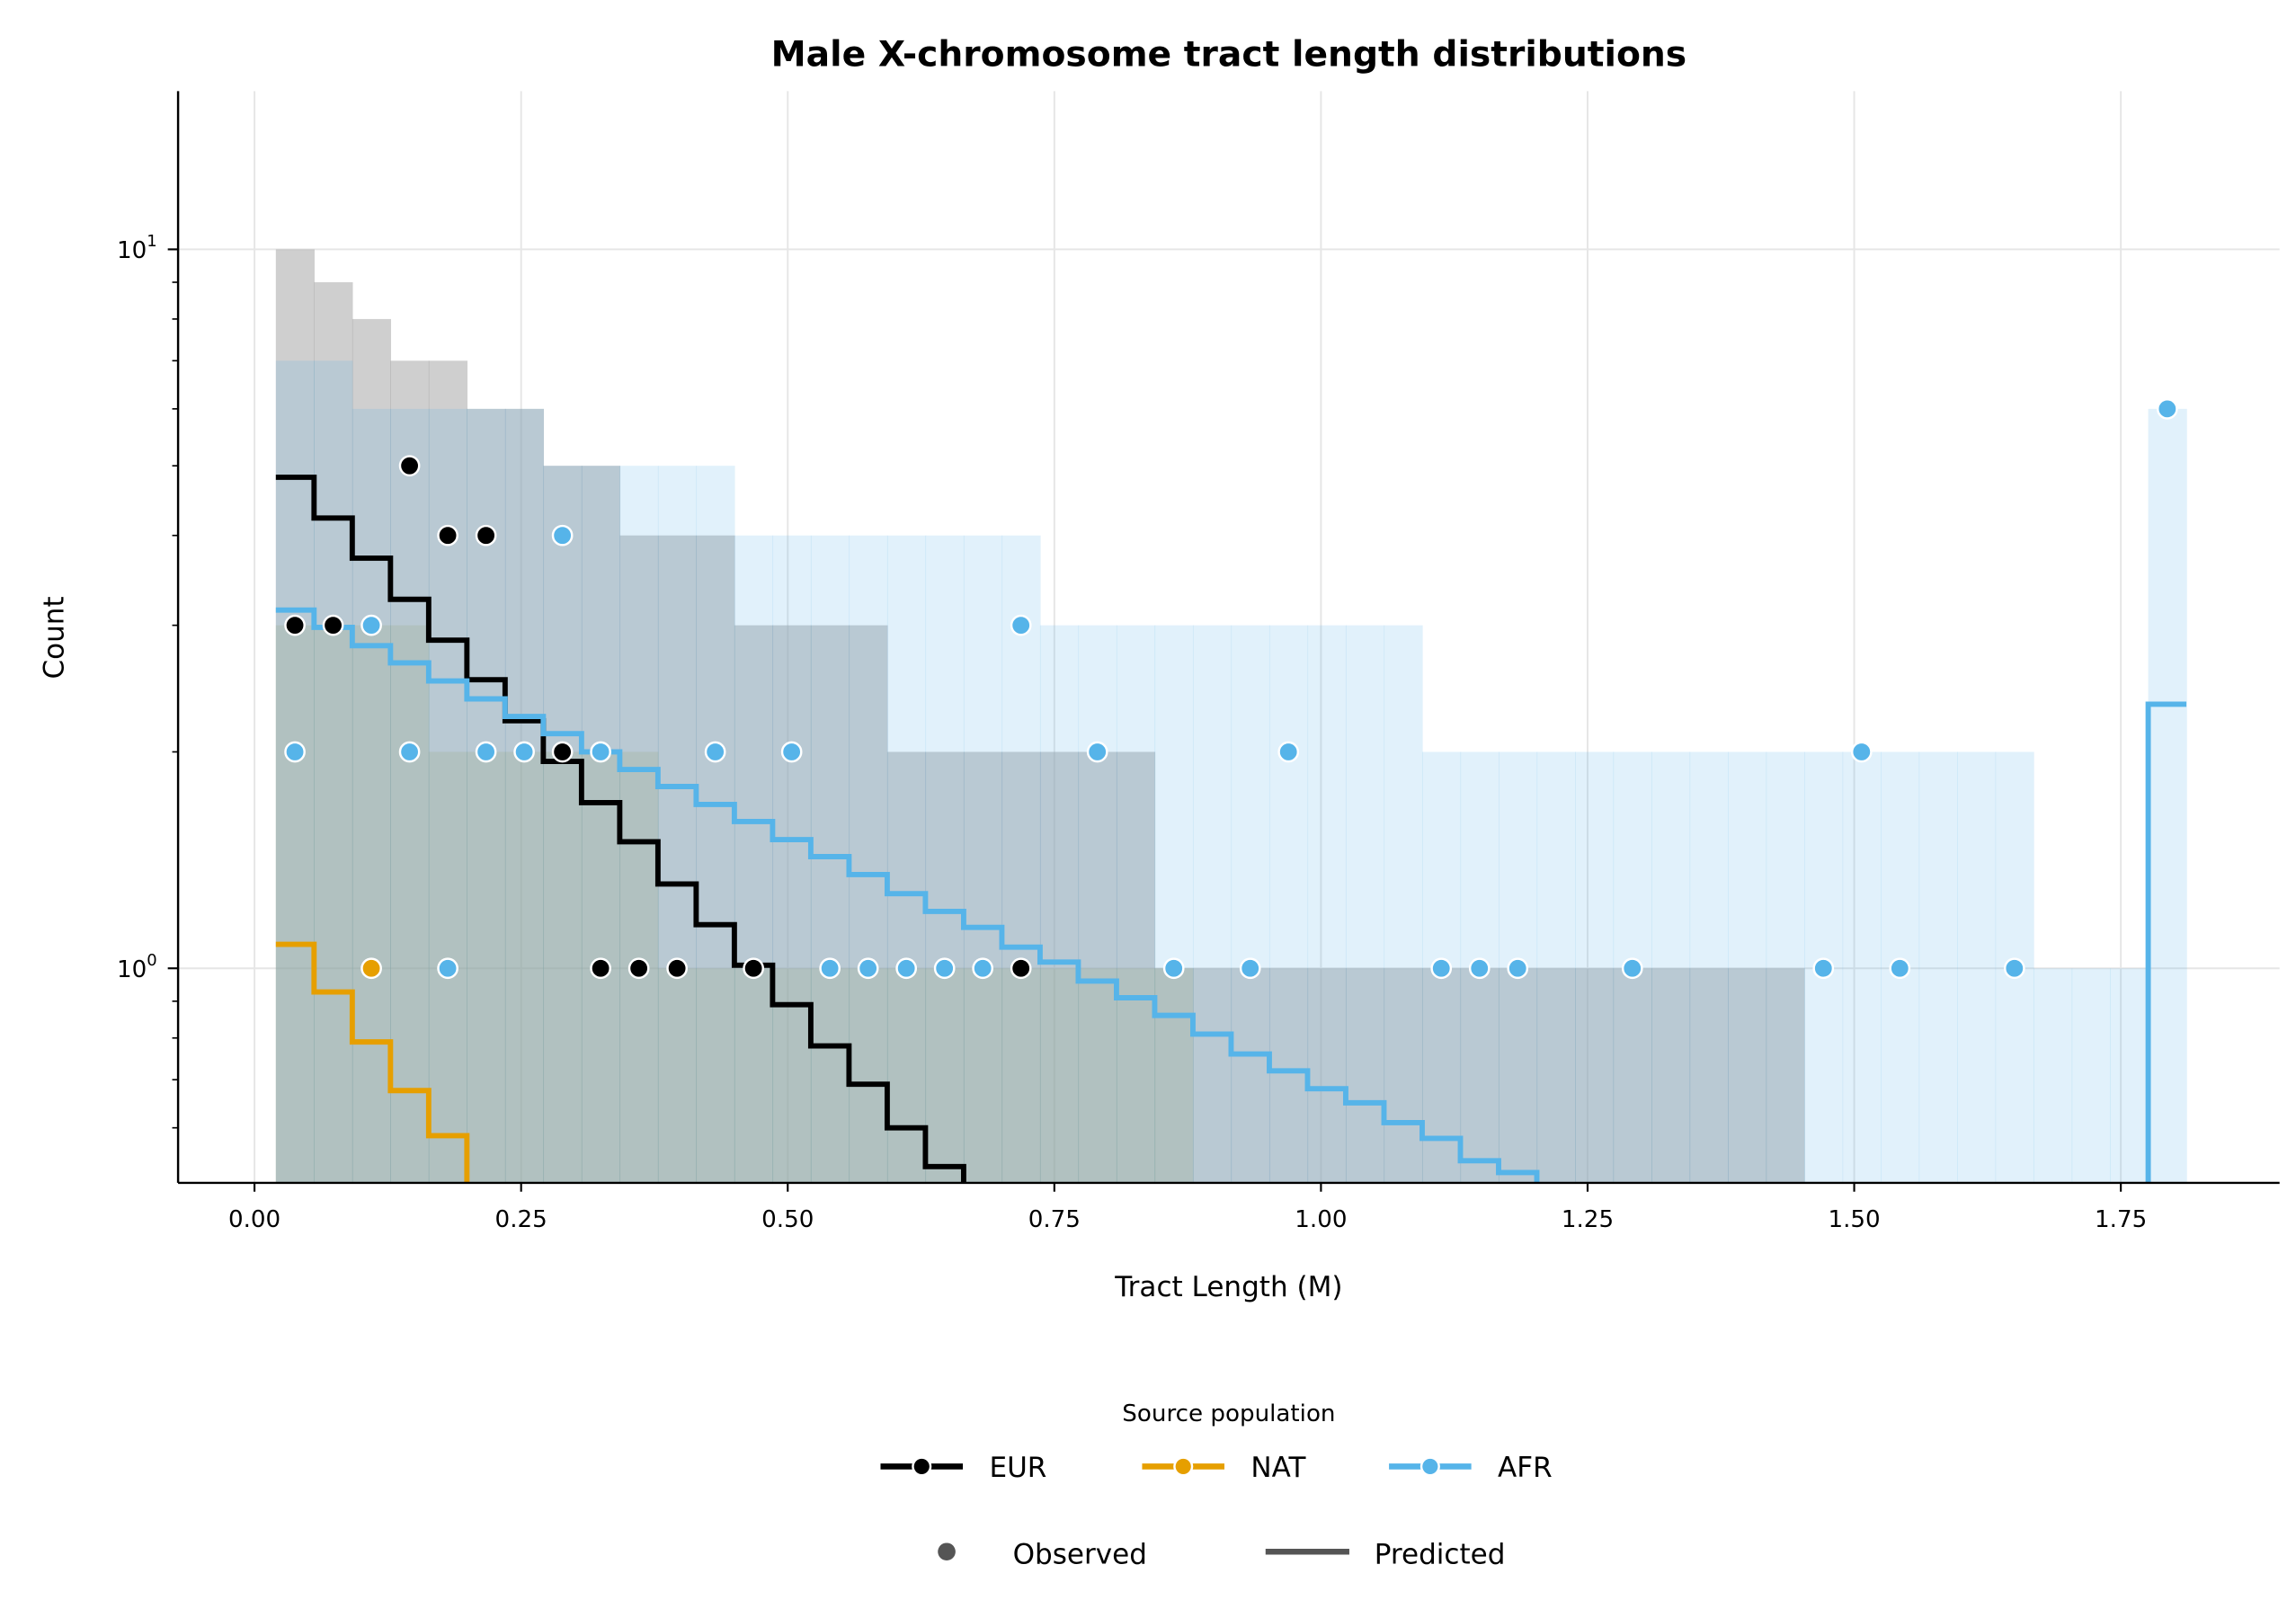 The image size is (2296, 1609). What do you see at coordinates (1525, 1468) in the screenshot?
I see `legend-label-afr: AFR` at bounding box center [1525, 1468].